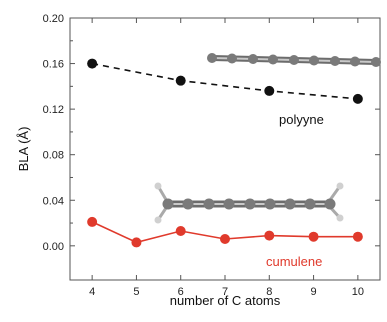 This screenshot has height=322, width=387. I want to click on series-line-polyyne, so click(224, 81).